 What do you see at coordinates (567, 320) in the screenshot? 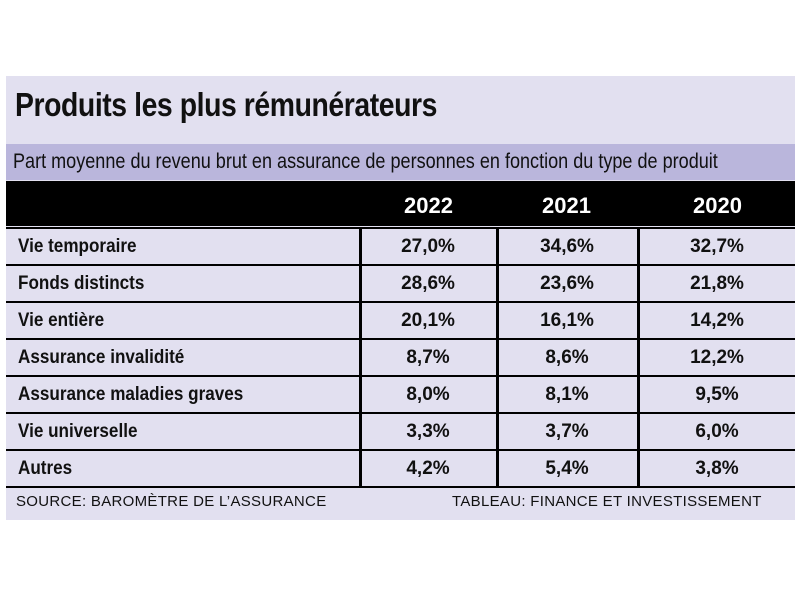
I see `table-cell-value: 16,1%` at bounding box center [567, 320].